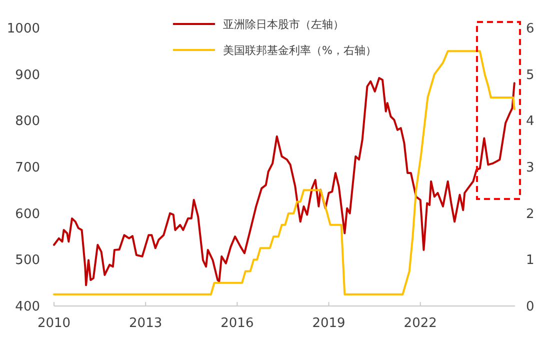 The width and height of the screenshot is (553, 341). I want to click on y-tick-label: 900, so click(27, 75).